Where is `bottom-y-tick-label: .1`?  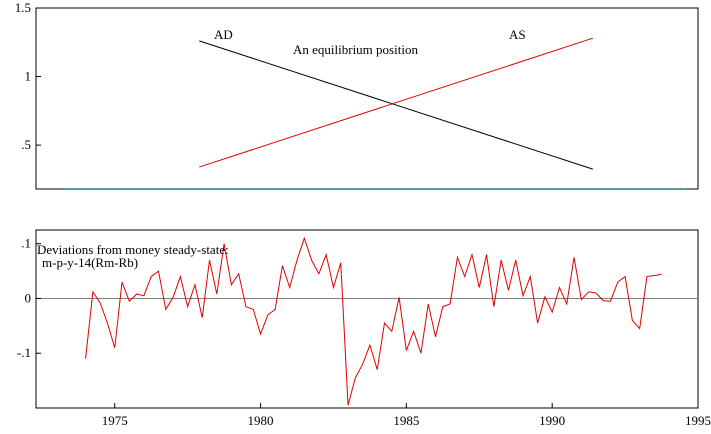 bottom-y-tick-label: .1 is located at coordinates (26, 243).